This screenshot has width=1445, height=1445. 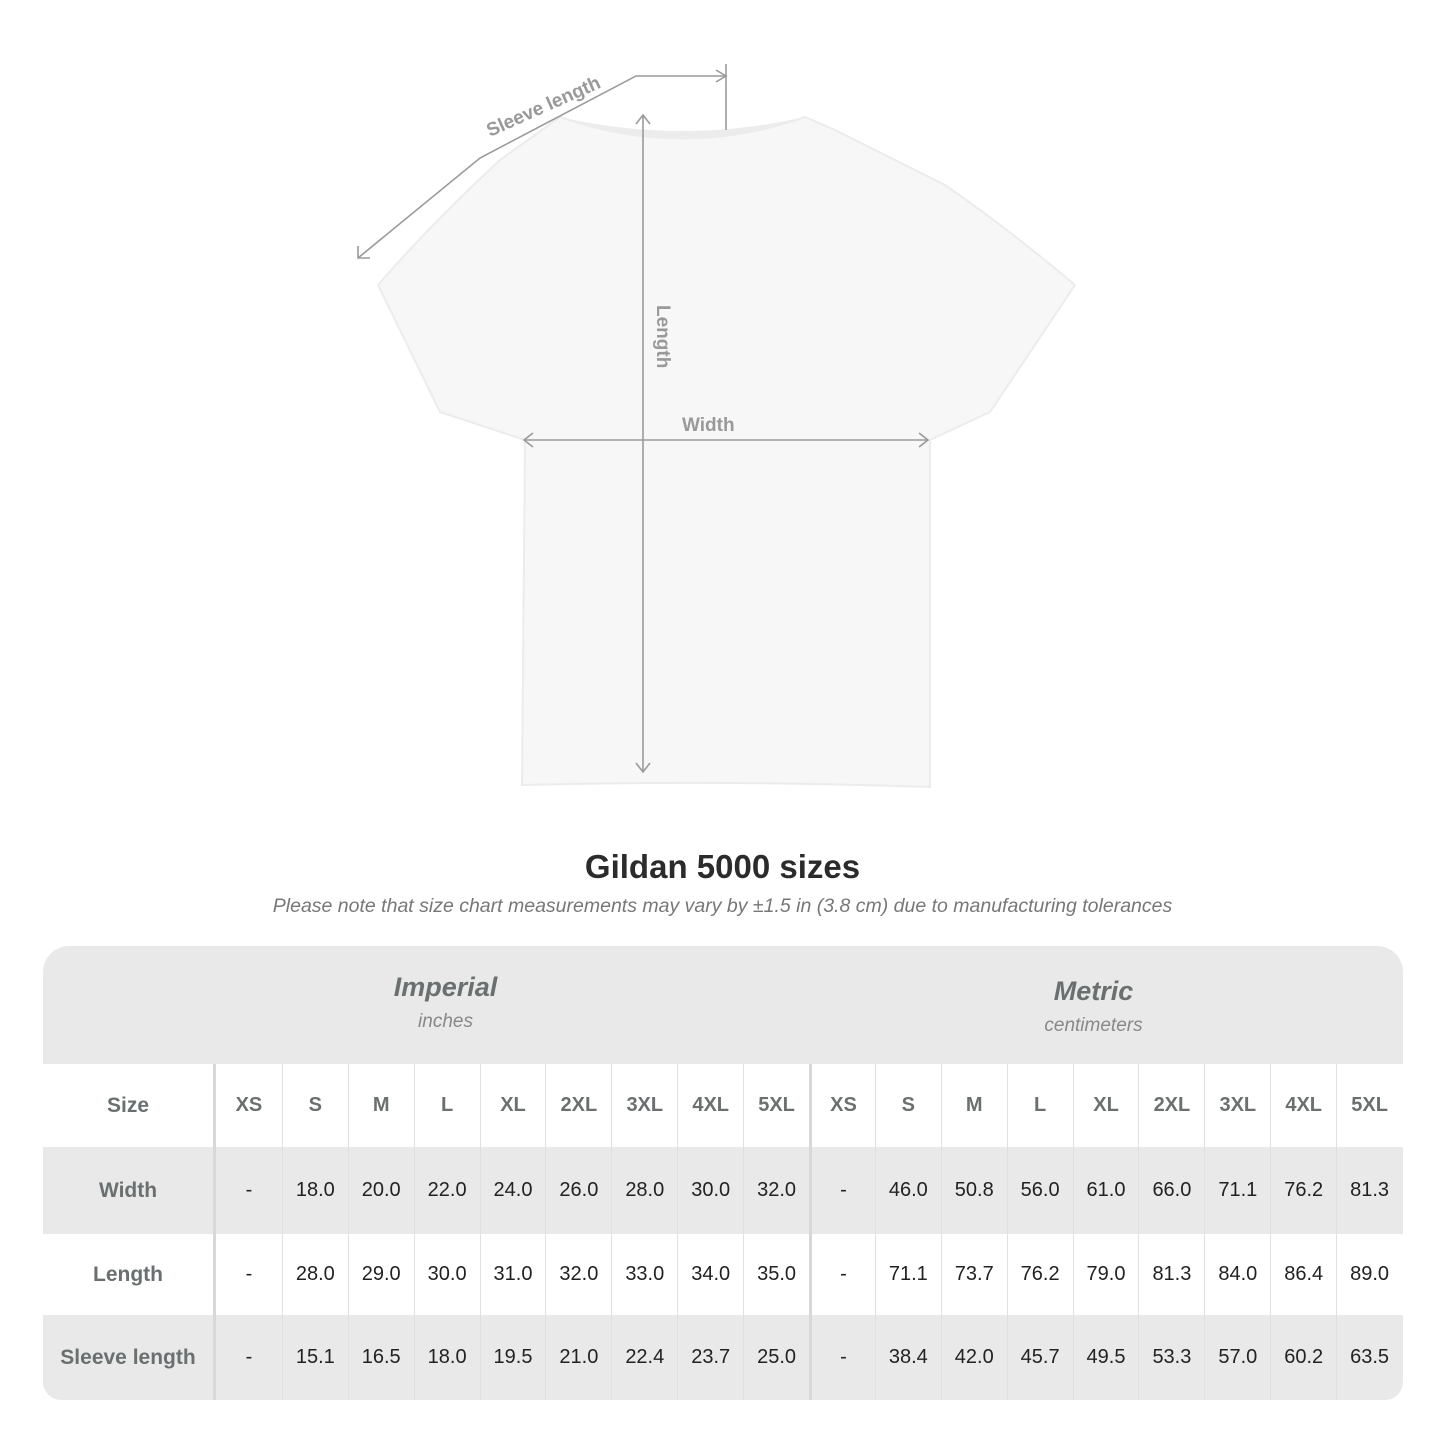 I want to click on table-cell-imperial: 26.0, so click(x=578, y=1190).